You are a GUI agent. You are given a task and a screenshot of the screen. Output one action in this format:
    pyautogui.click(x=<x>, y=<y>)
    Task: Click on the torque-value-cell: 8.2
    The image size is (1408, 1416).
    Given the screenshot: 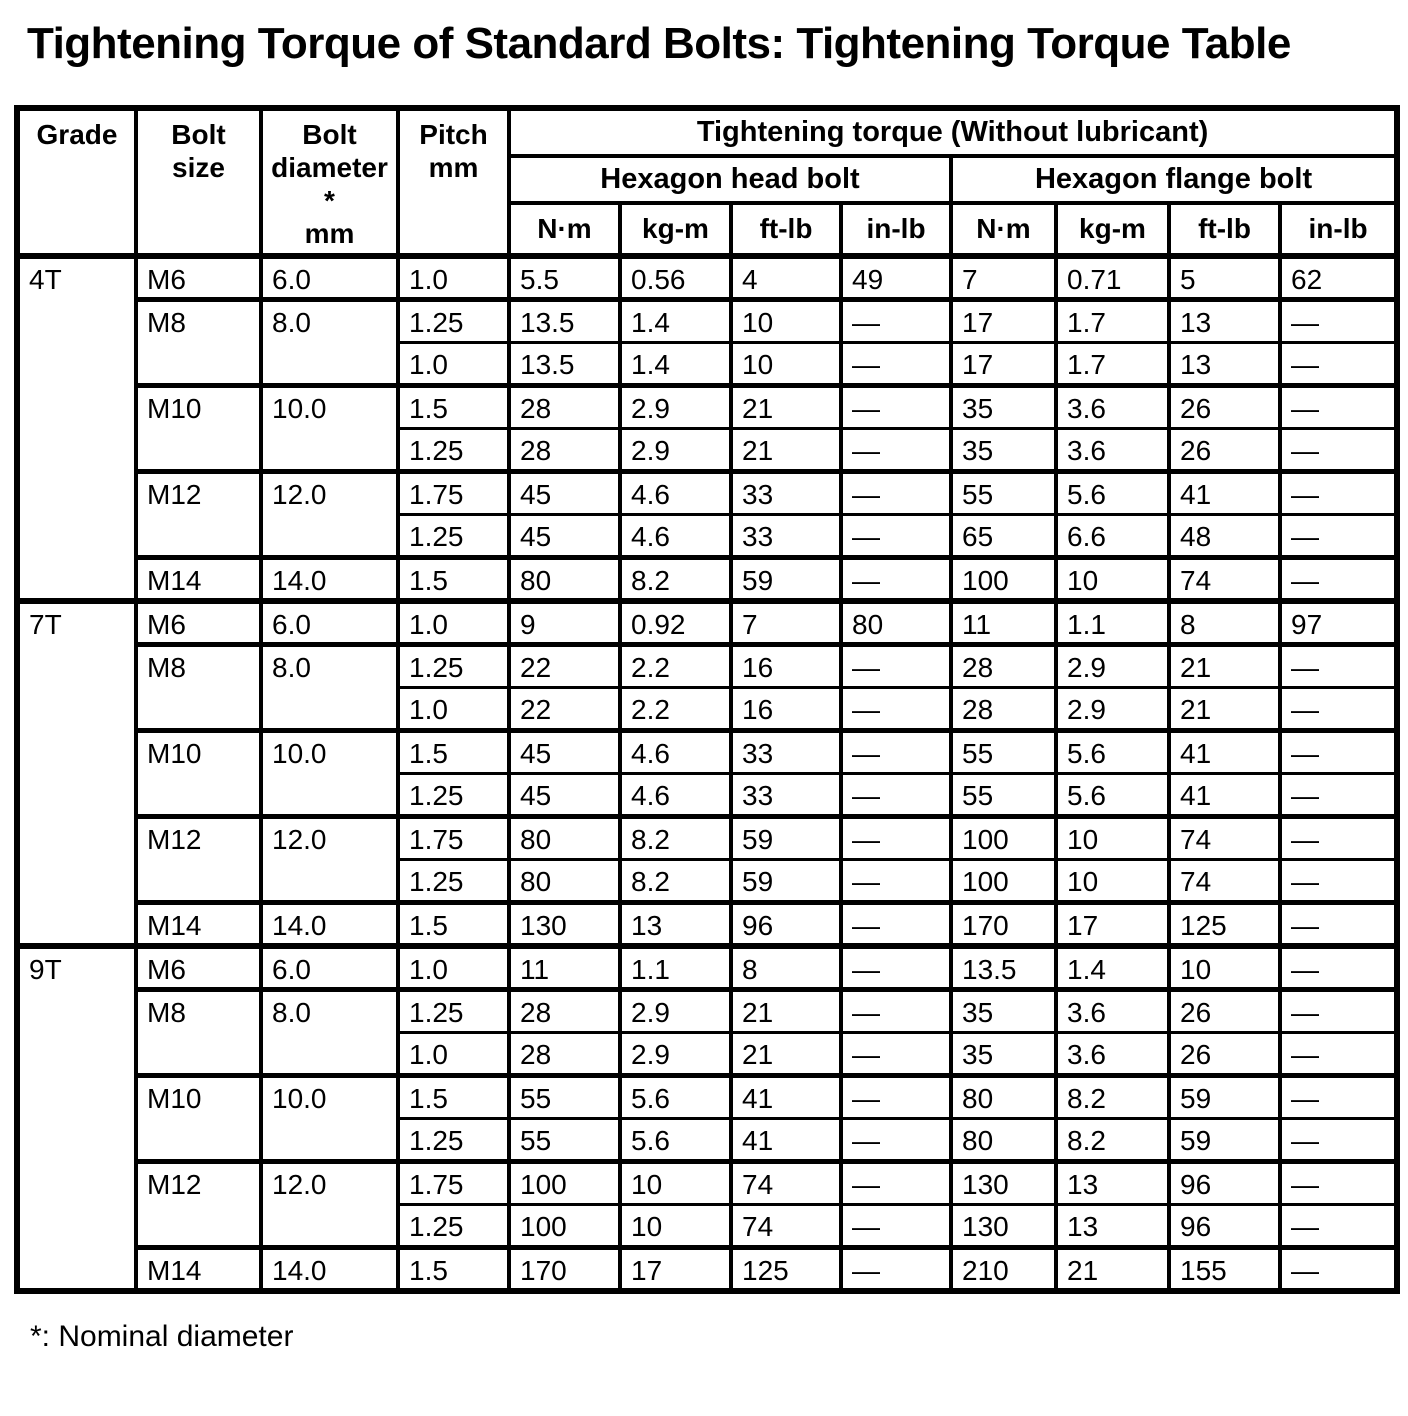 What is the action you would take?
    pyautogui.click(x=675, y=579)
    